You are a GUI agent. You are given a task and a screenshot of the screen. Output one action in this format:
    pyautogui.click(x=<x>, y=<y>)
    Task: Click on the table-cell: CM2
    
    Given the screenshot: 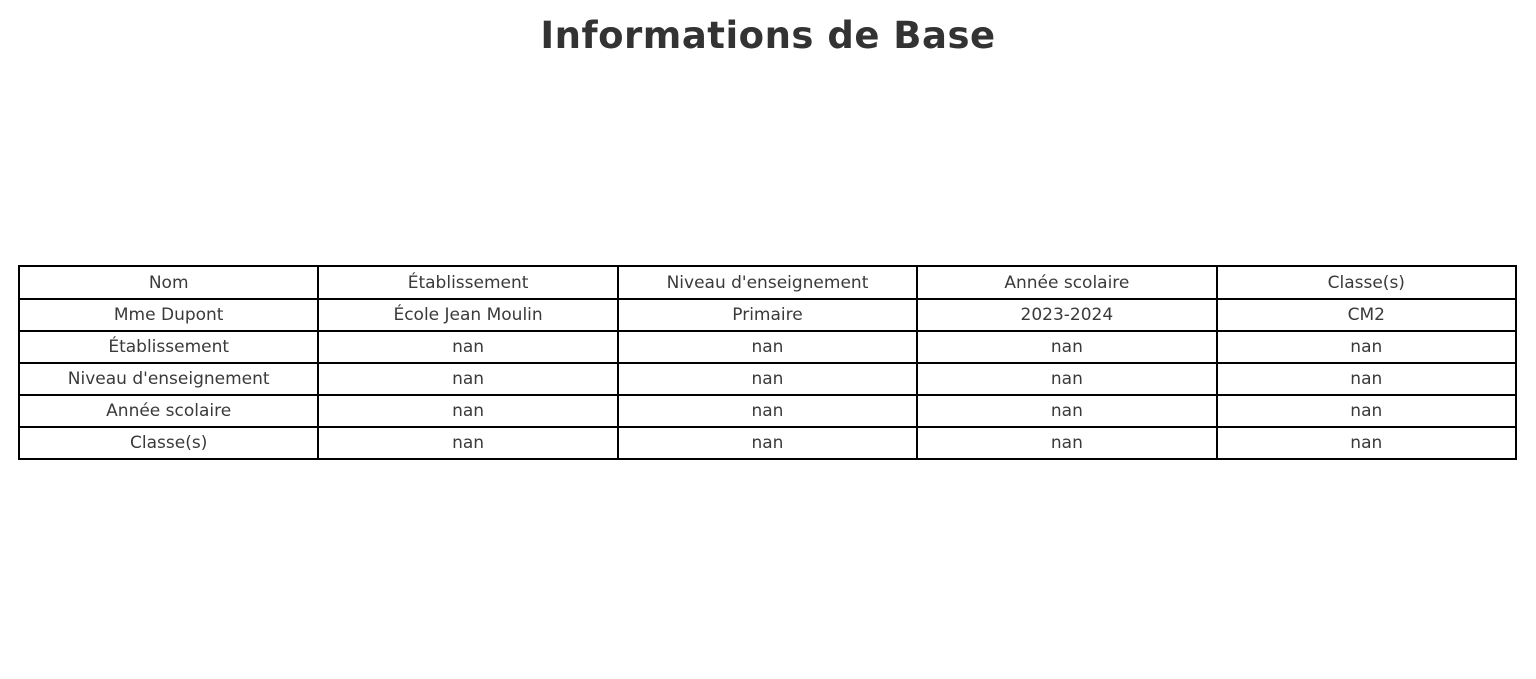 What is the action you would take?
    pyautogui.click(x=1366, y=315)
    